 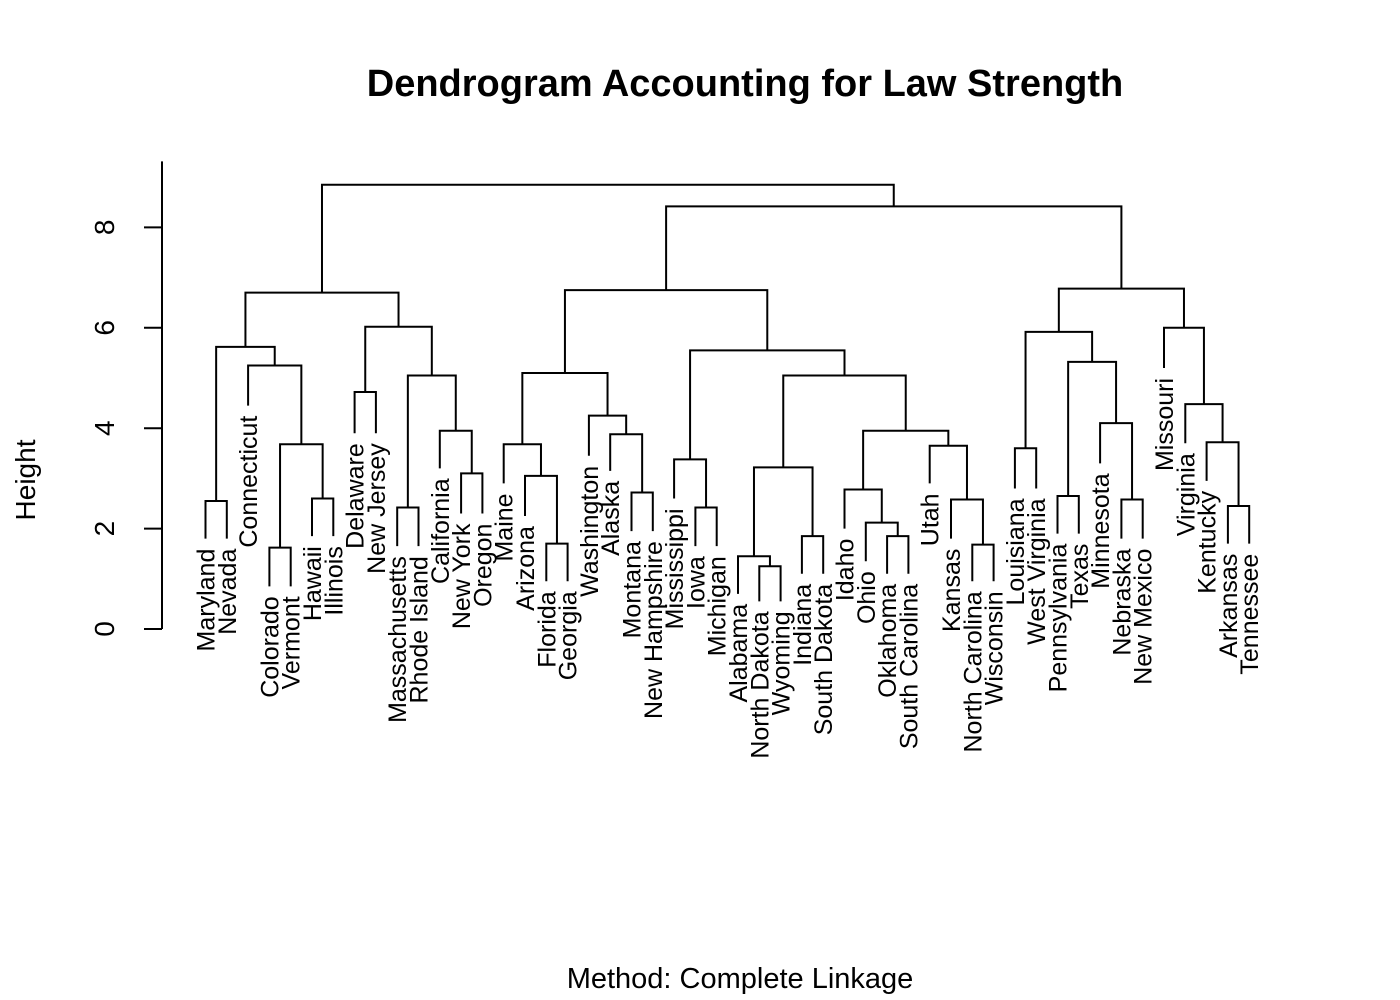 I want to click on leaf-label: New York, so click(x=462, y=576).